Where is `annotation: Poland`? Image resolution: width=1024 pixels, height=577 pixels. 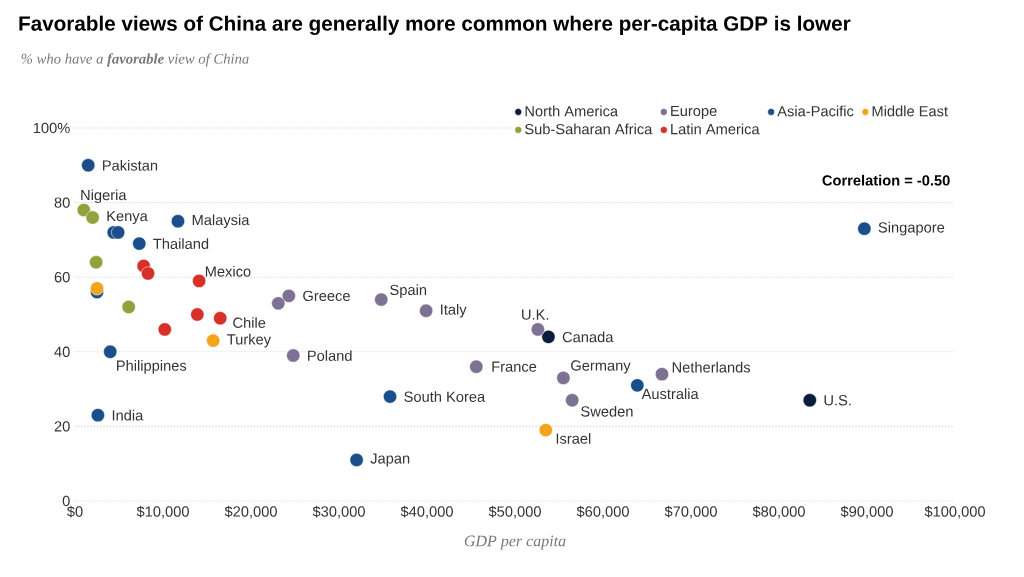 annotation: Poland is located at coordinates (330, 355).